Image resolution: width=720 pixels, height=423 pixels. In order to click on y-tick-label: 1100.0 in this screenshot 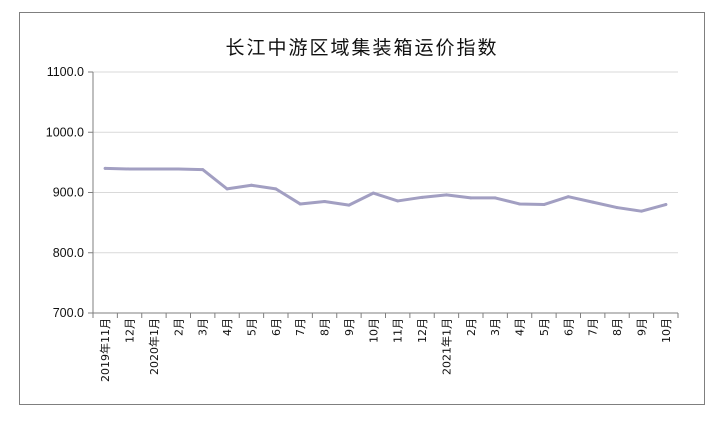, I will do `click(65, 72)`.